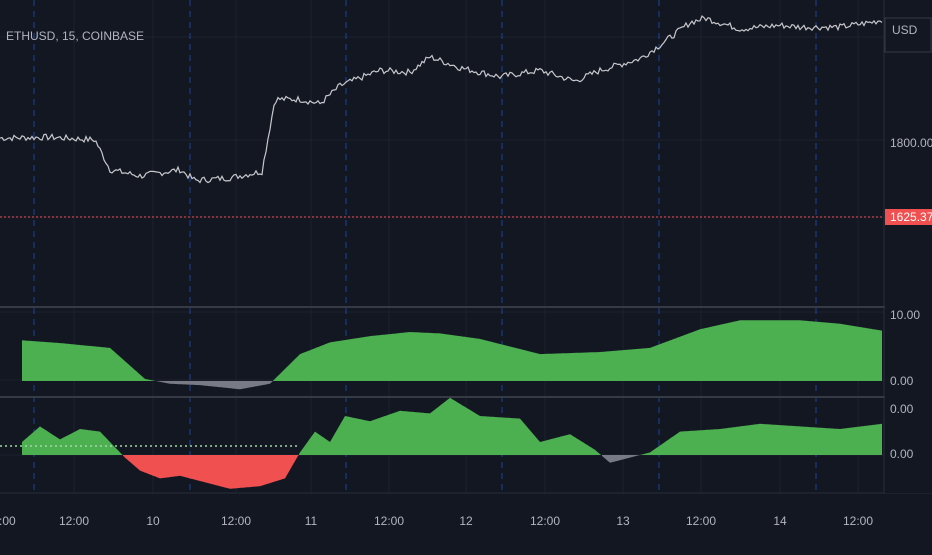  What do you see at coordinates (211, 472) in the screenshot?
I see `oscillator-2-negative-area` at bounding box center [211, 472].